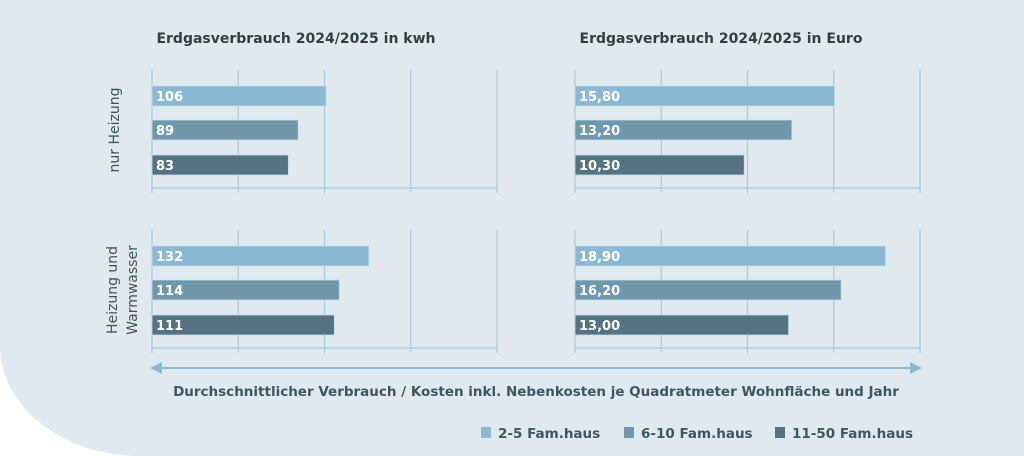 This screenshot has height=456, width=1024. I want to click on chart-title-kwh: Erdgasverbrauch 2024/2025 in kwh, so click(295, 39).